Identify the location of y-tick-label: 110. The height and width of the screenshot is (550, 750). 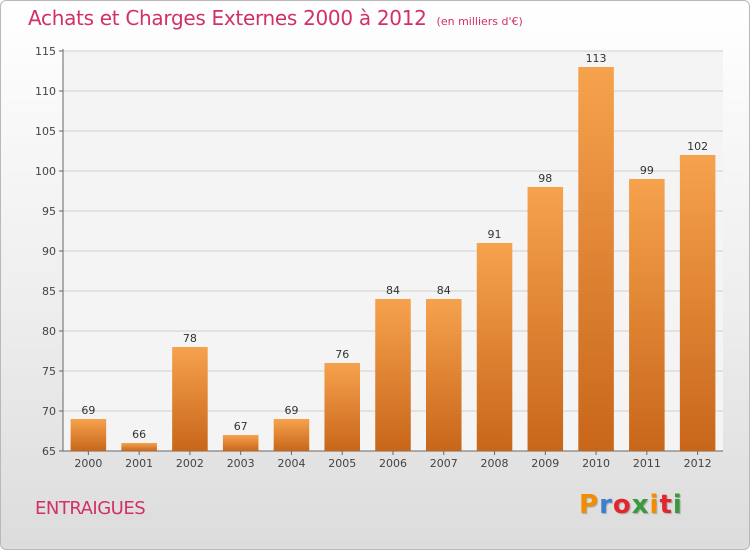
(45, 91).